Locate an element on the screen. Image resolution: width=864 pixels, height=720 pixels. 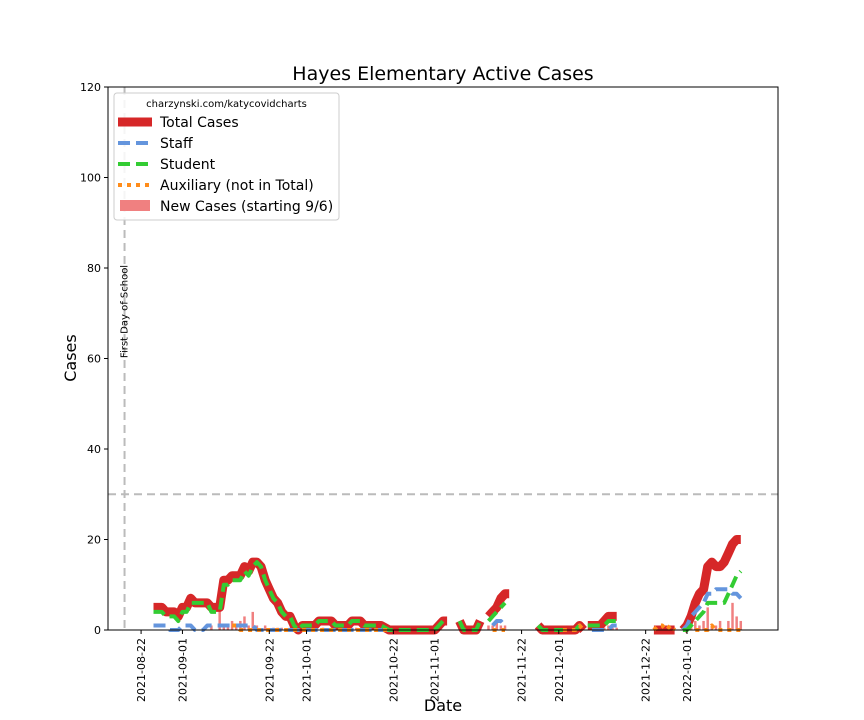
x-tick-label-9: 2022-01-01 is located at coordinates (687, 670).